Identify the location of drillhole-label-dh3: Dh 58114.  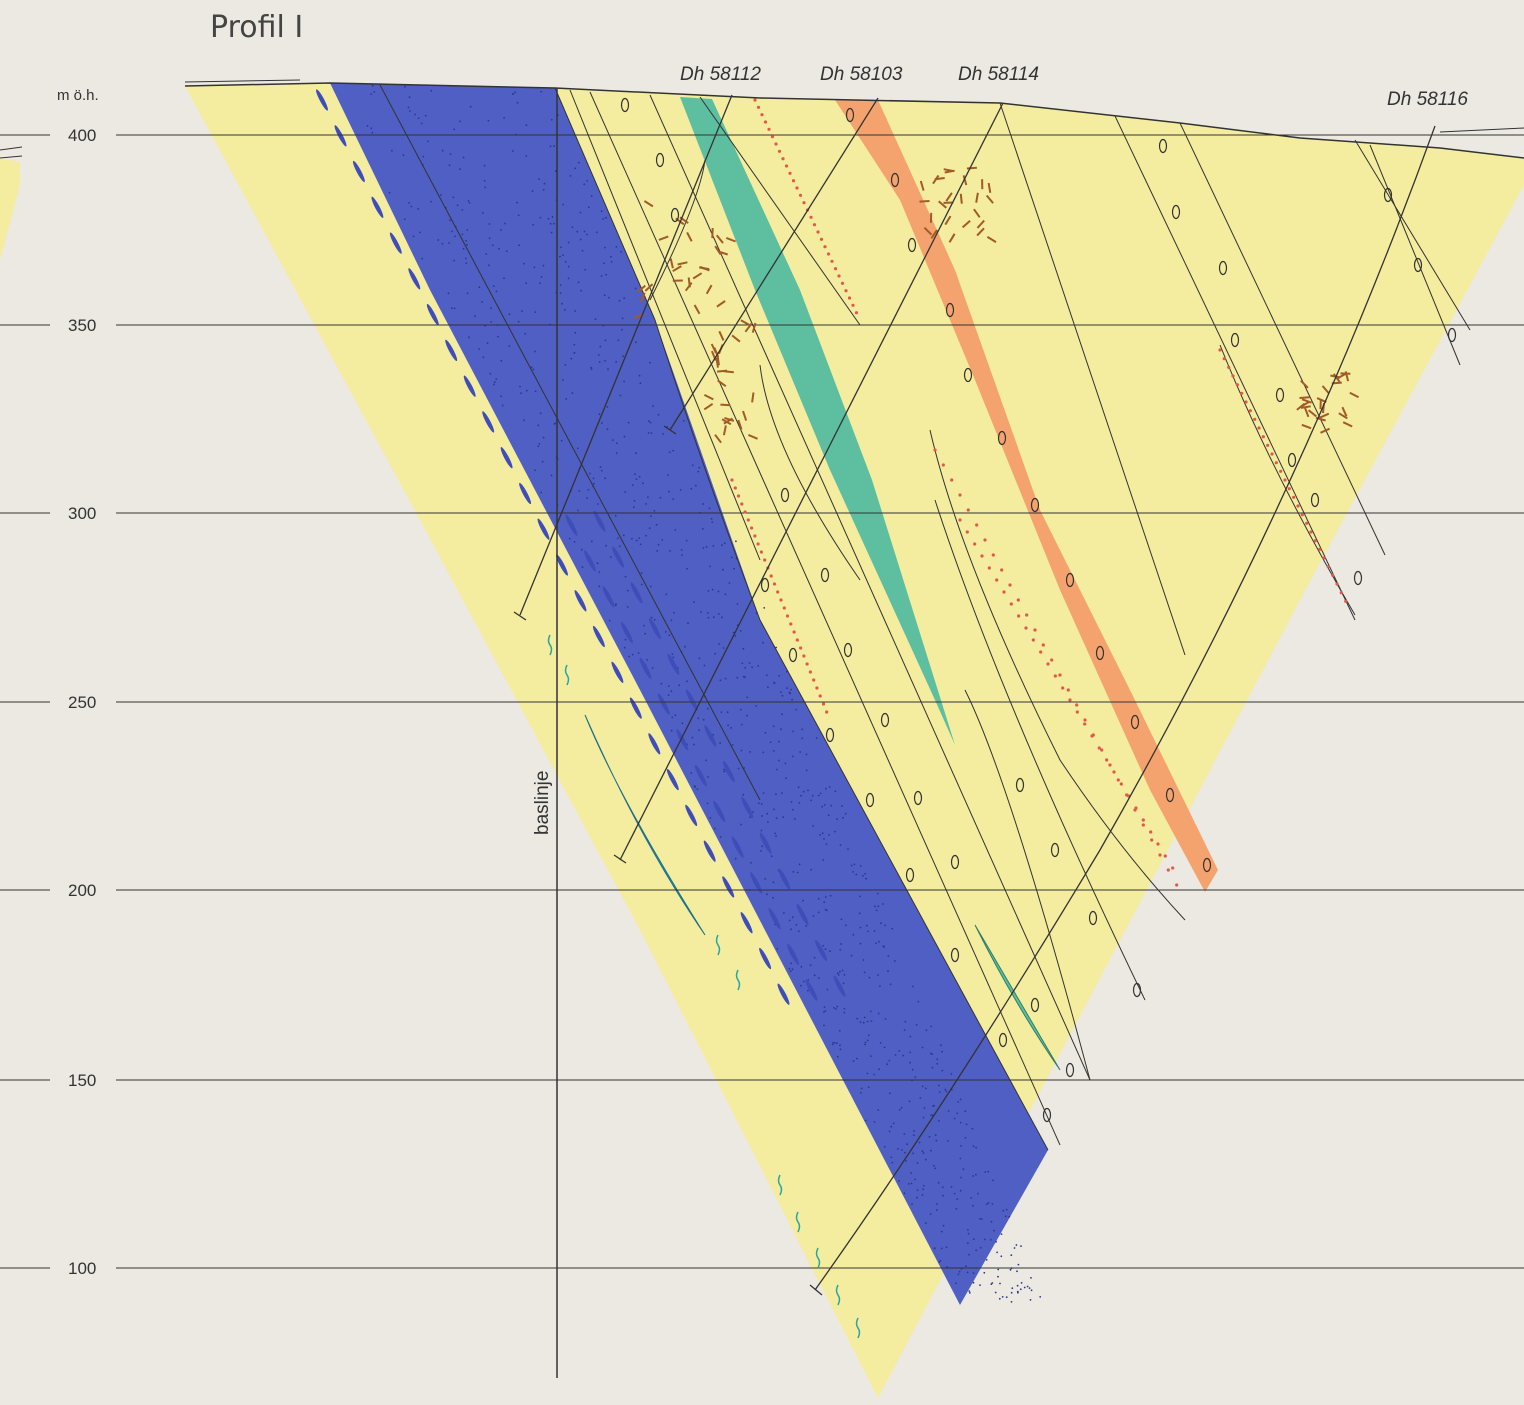
(998, 74).